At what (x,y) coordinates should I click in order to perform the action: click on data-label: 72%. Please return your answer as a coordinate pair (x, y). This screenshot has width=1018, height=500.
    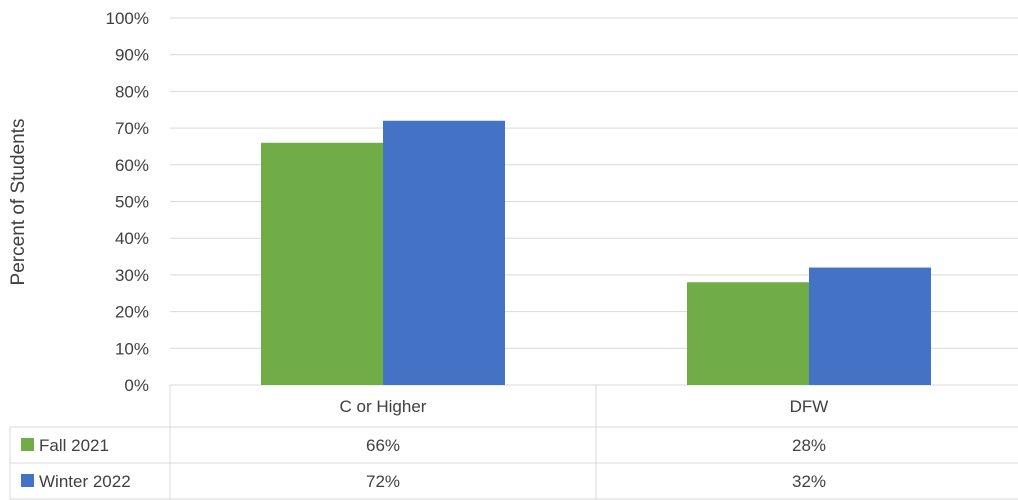
    Looking at the image, I should click on (383, 481).